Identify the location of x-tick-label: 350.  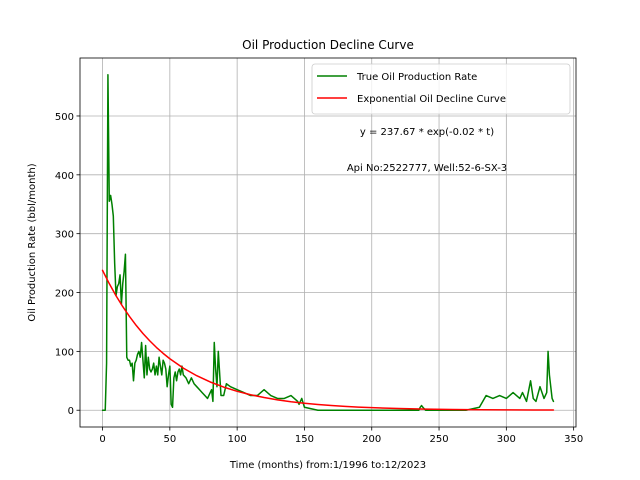
(573, 439).